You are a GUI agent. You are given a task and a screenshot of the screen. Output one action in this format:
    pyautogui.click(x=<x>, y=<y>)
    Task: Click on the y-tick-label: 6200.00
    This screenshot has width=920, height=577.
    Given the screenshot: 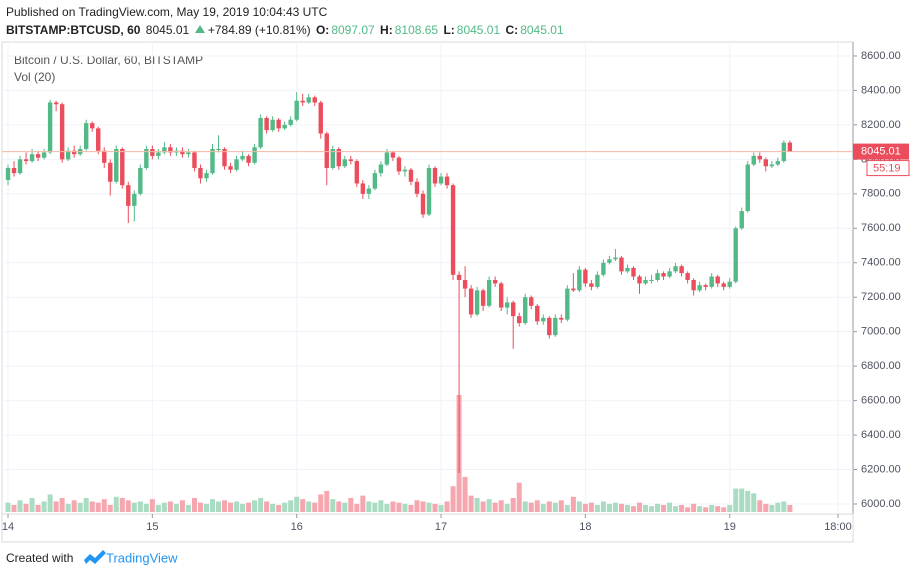 What is the action you would take?
    pyautogui.click(x=881, y=469)
    